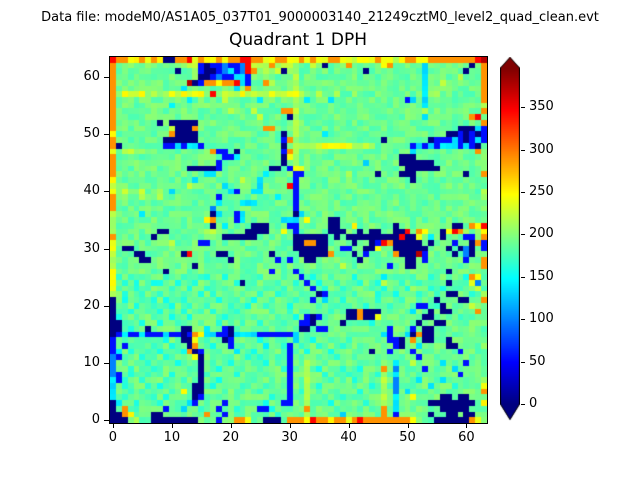 The image size is (640, 480). Describe the element at coordinates (407, 437) in the screenshot. I see `x-tick-label: 50` at that location.